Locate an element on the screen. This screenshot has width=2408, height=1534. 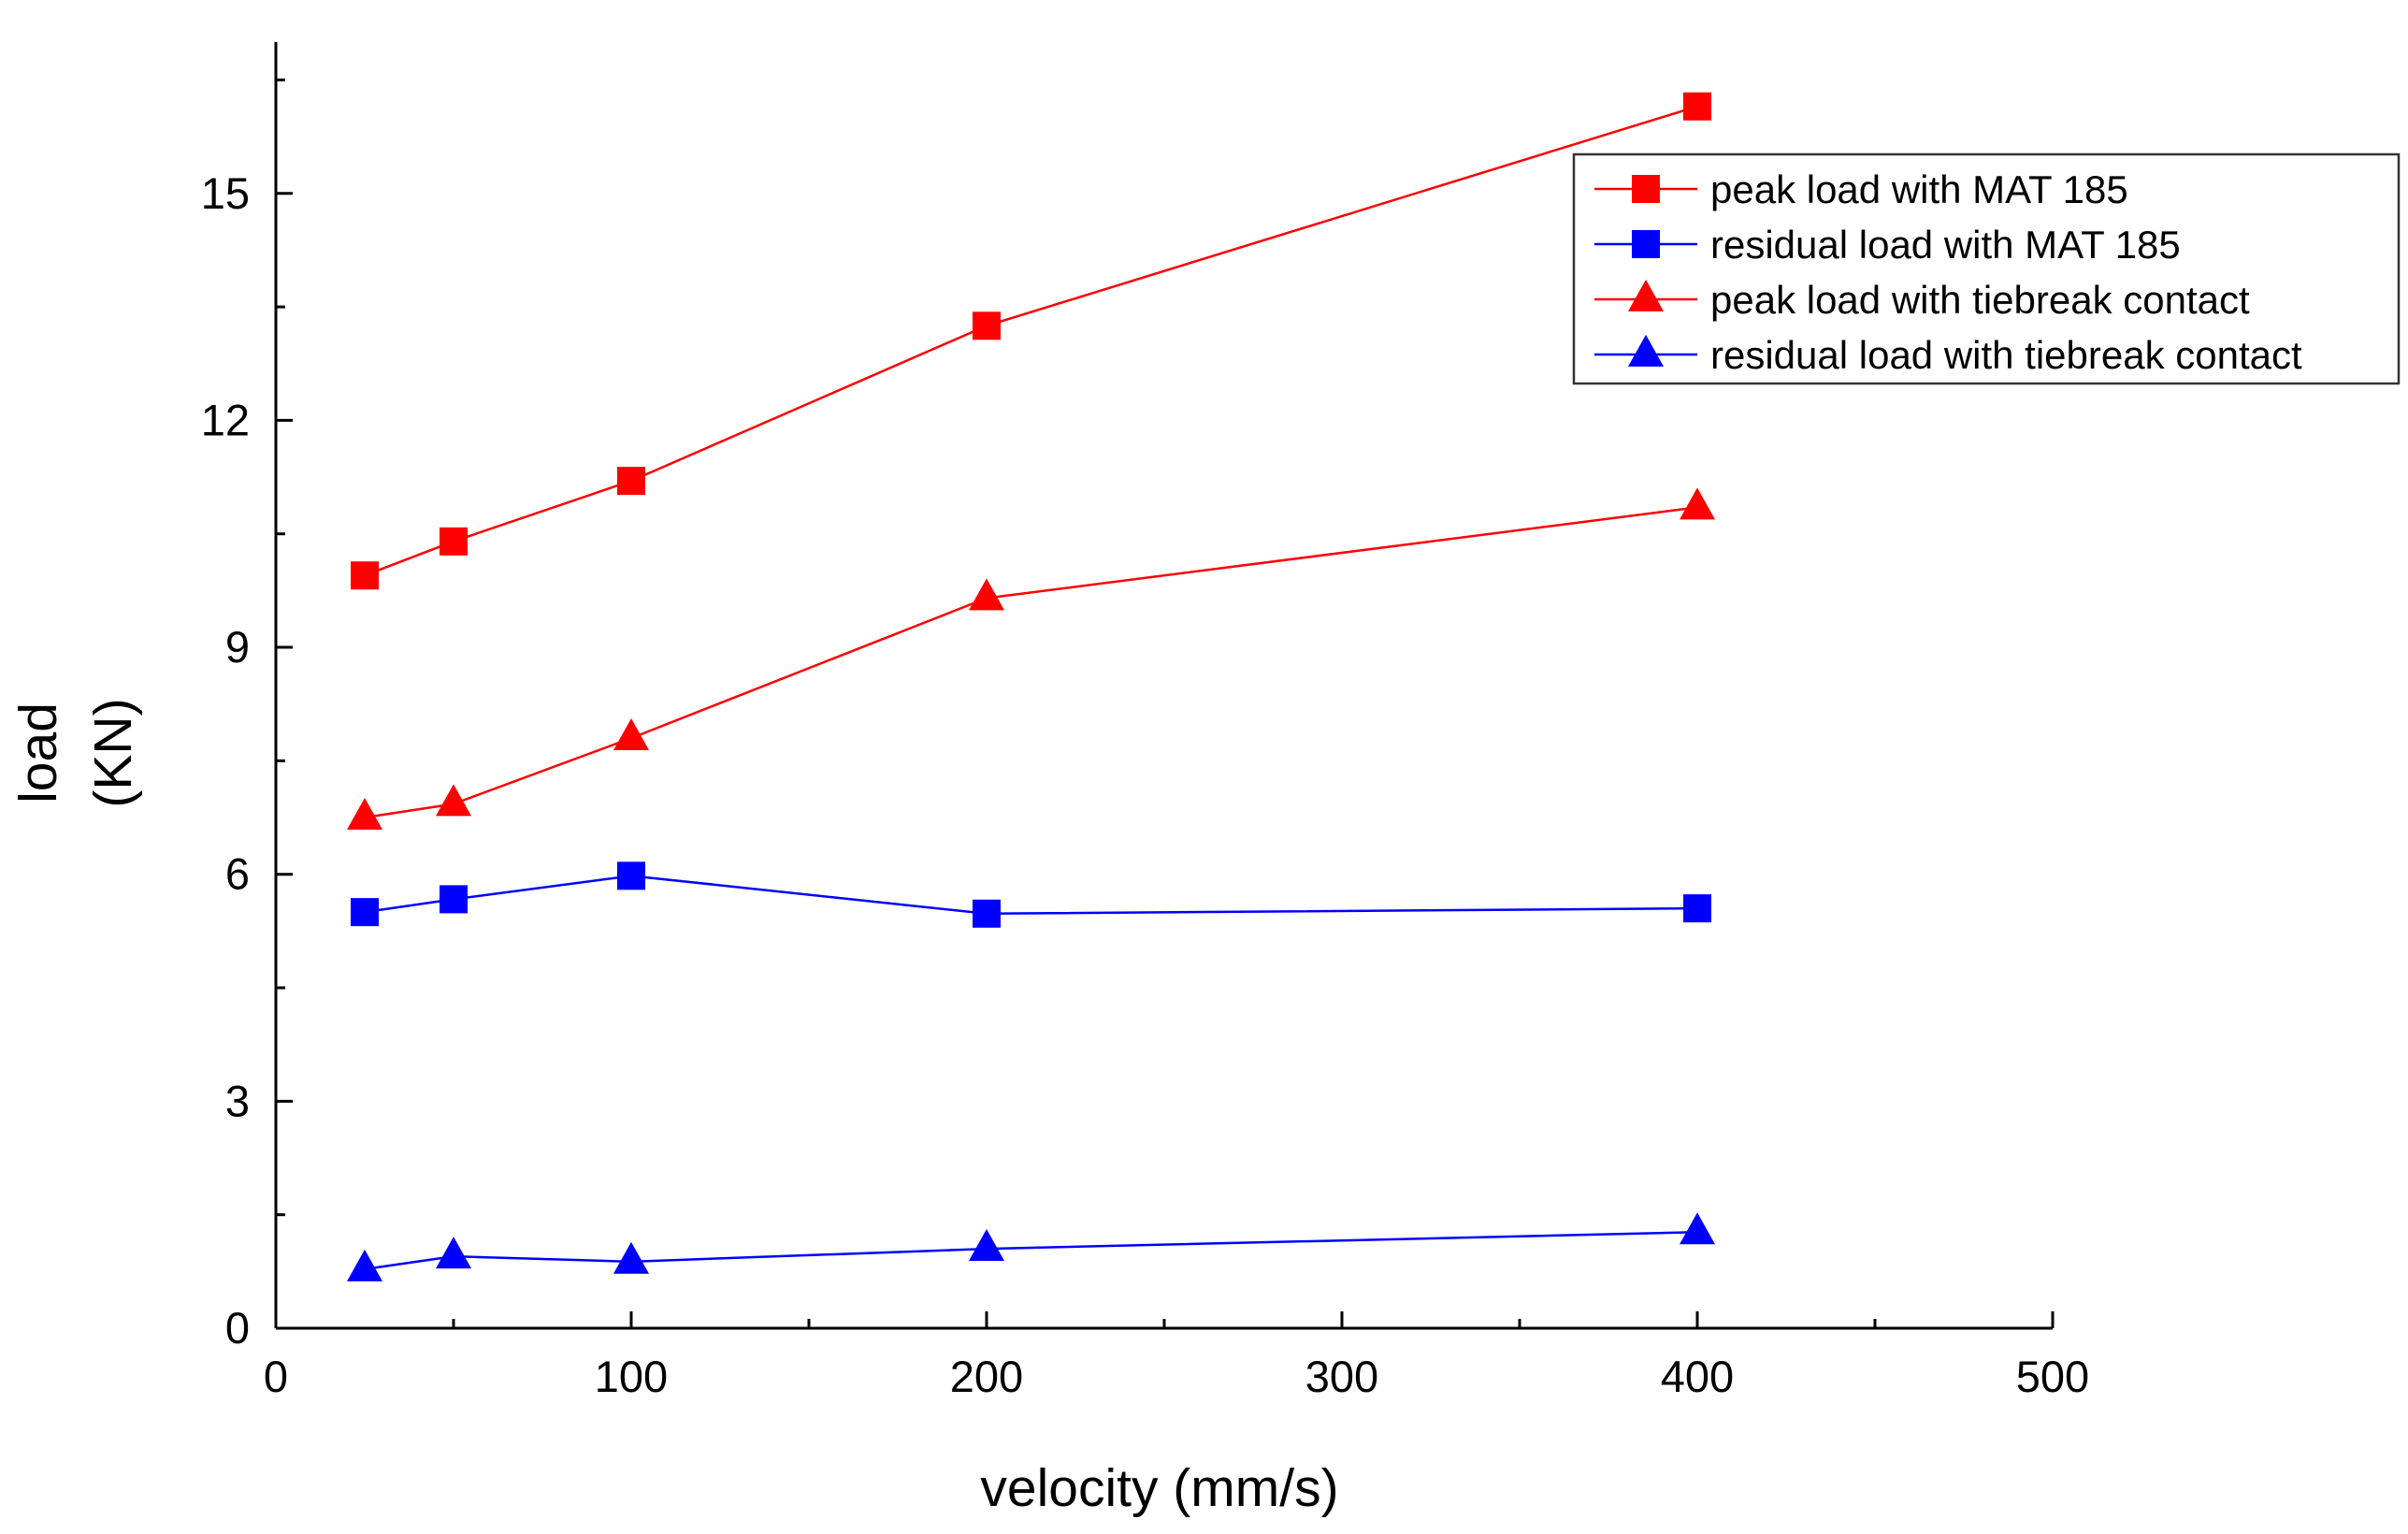
x-tick-label: 0 is located at coordinates (276, 1376).